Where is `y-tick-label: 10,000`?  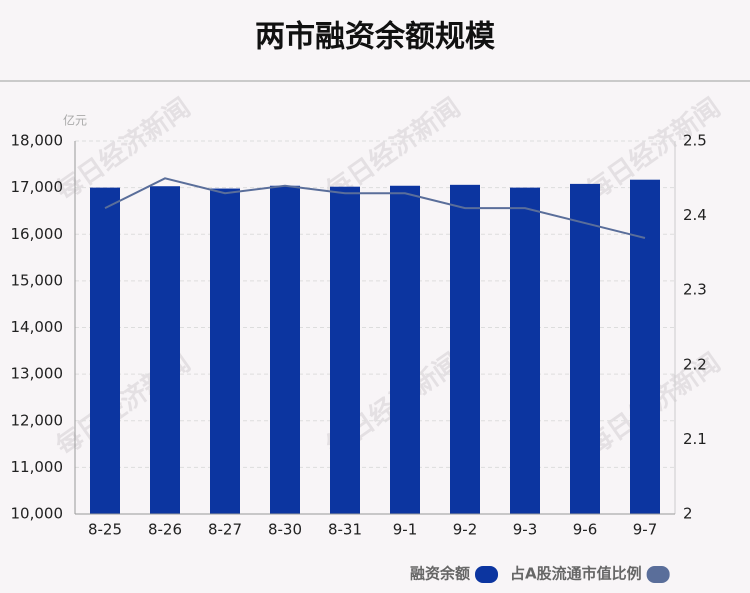
y-tick-label: 10,000 is located at coordinates (37, 514).